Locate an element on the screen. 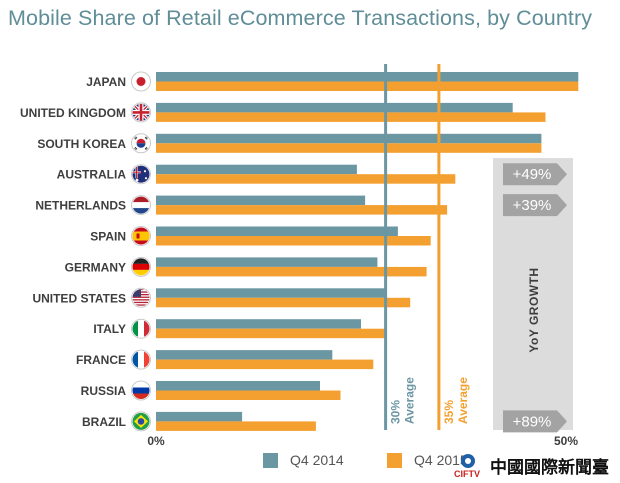 The image size is (620, 483). spain-flag-icon is located at coordinates (141, 236).